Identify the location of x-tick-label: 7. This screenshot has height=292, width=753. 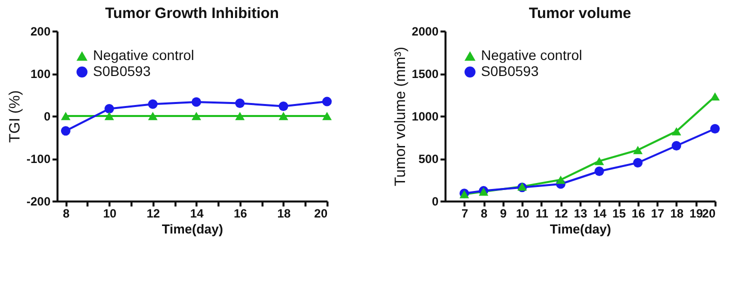
(464, 213).